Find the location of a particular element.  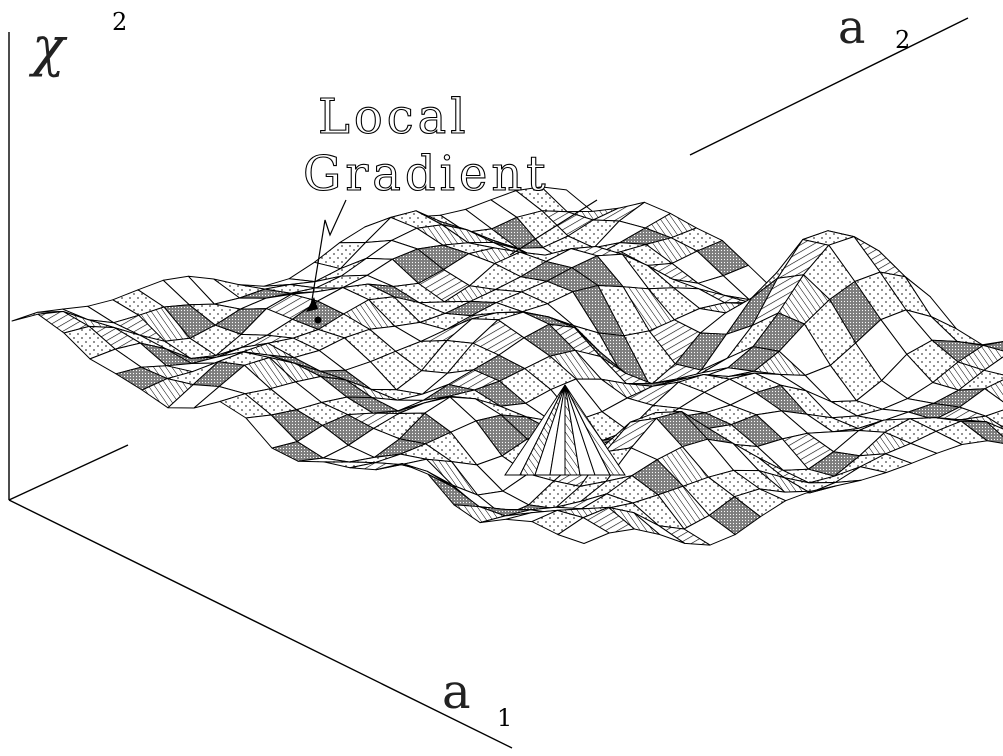

z-axis-superscript: 2 is located at coordinates (120, 22).